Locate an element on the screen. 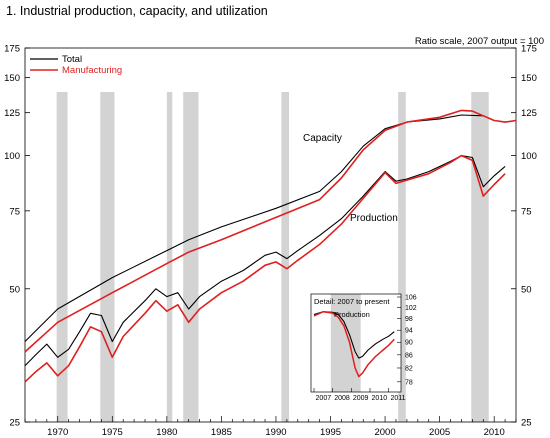 The width and height of the screenshot is (550, 438). y-tick-label-right-25: 25 is located at coordinates (526, 423).